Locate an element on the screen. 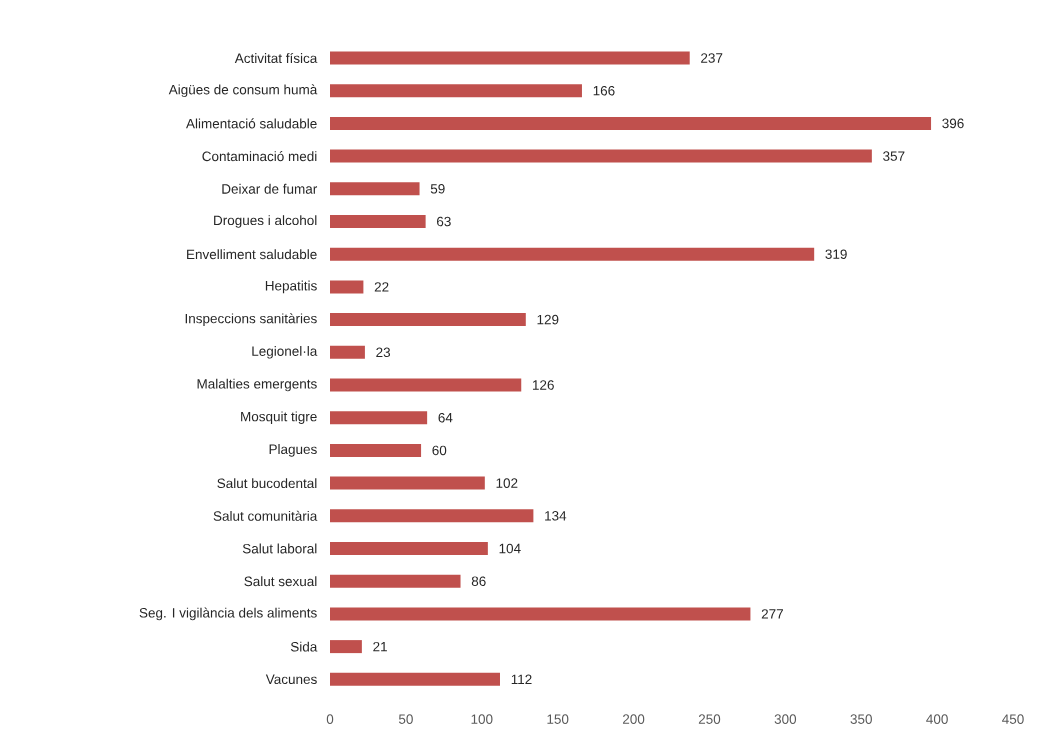 The height and width of the screenshot is (749, 1043). x-tick-label: 350 is located at coordinates (861, 719).